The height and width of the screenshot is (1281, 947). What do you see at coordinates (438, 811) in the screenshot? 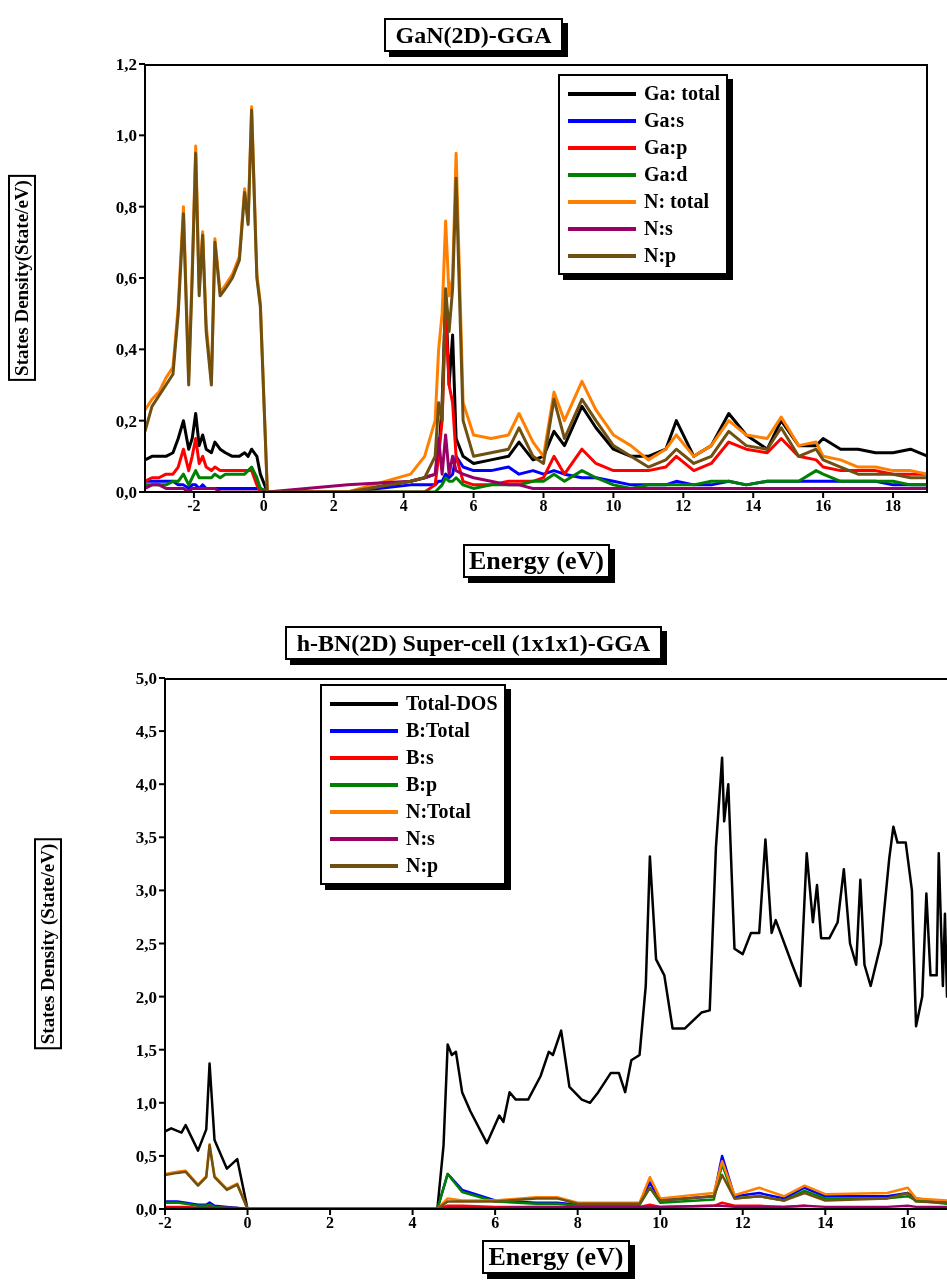
I see `legend-label: N:Total` at bounding box center [438, 811].